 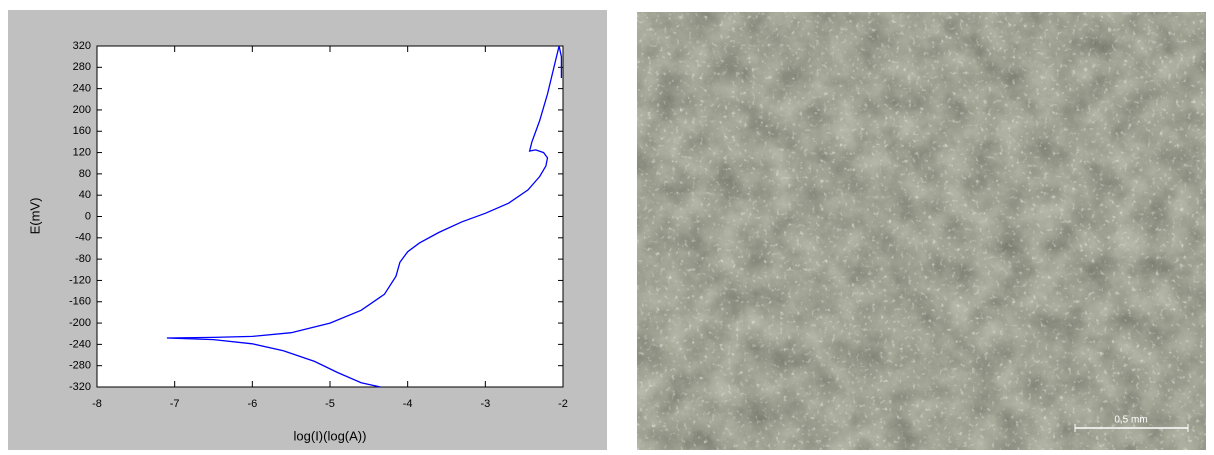 I want to click on x-tick-label: -7, so click(x=175, y=404).